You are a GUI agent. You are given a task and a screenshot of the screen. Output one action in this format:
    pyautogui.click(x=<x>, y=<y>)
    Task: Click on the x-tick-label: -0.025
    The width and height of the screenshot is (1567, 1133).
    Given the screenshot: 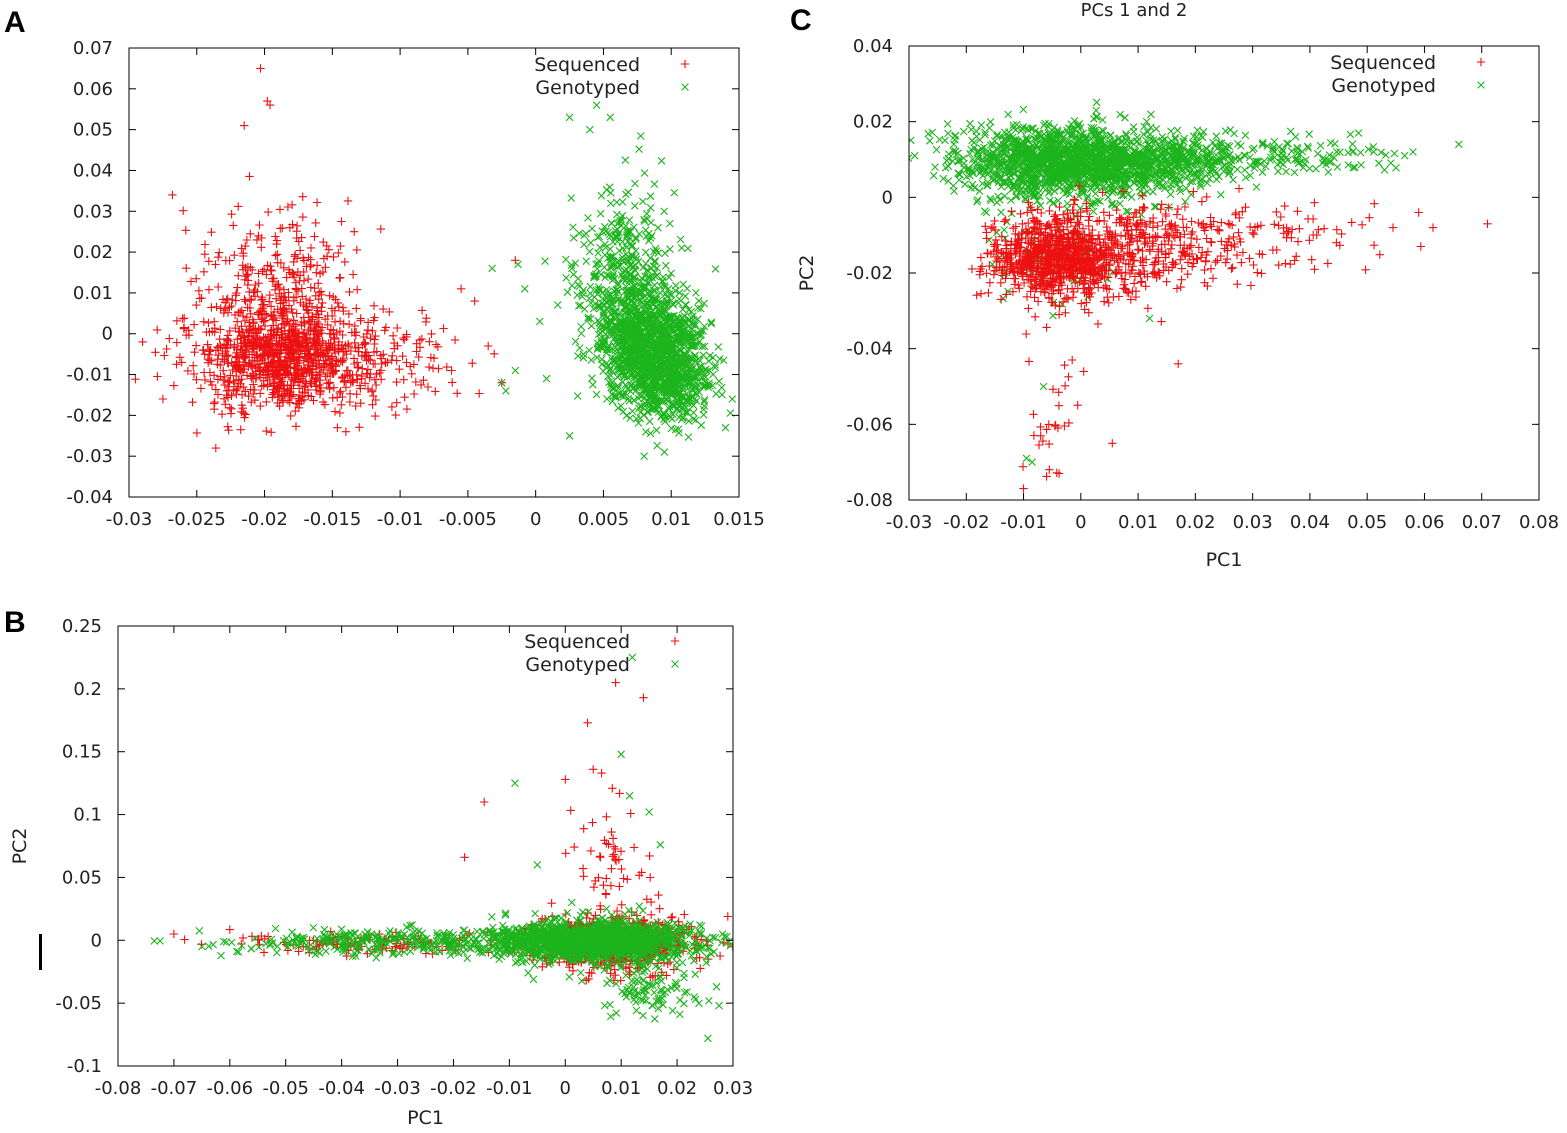 What is the action you would take?
    pyautogui.click(x=197, y=519)
    